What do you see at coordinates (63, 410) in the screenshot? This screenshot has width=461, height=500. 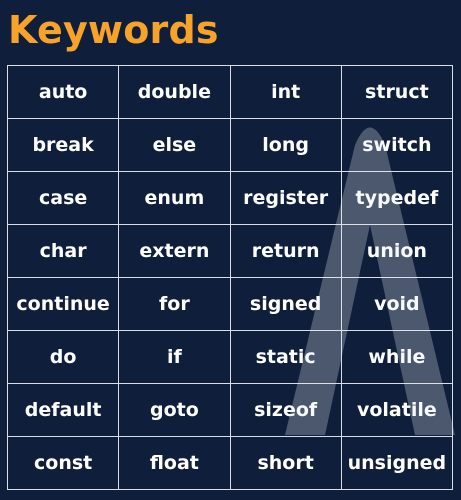 I see `keyword-cell: default` at bounding box center [63, 410].